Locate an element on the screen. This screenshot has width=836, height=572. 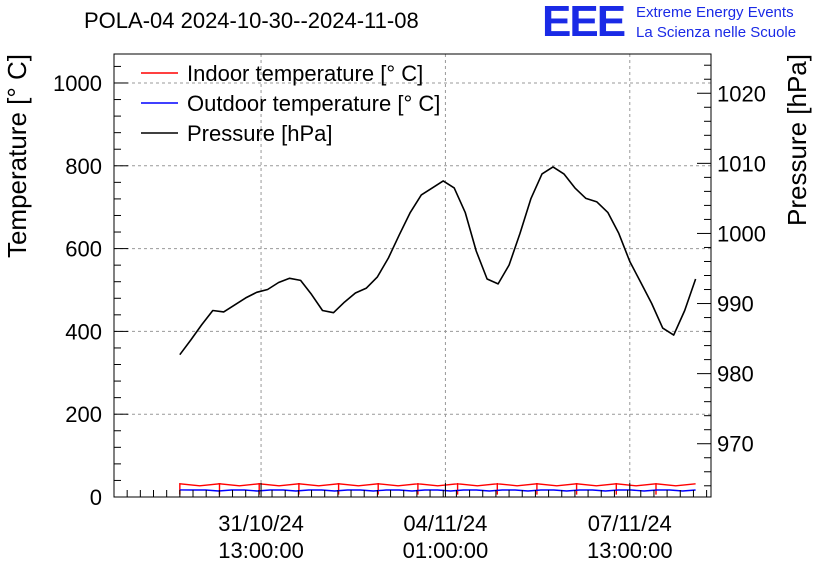
outdoor-temperature-line is located at coordinates (437, 490).